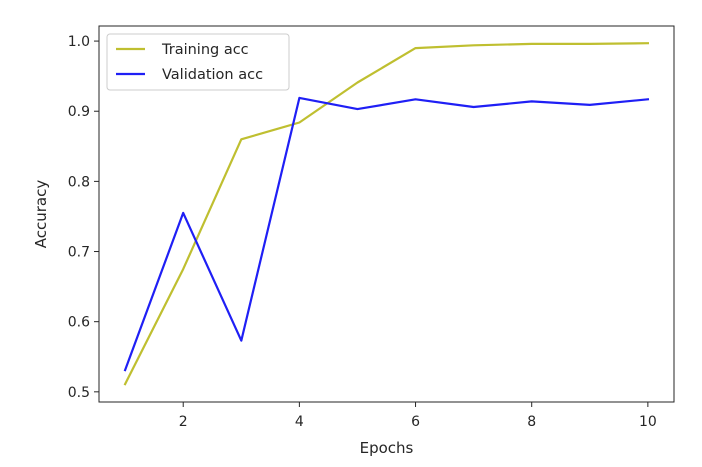 This screenshot has height=467, width=702. Describe the element at coordinates (531, 422) in the screenshot. I see `x-tick-label: 8` at that location.